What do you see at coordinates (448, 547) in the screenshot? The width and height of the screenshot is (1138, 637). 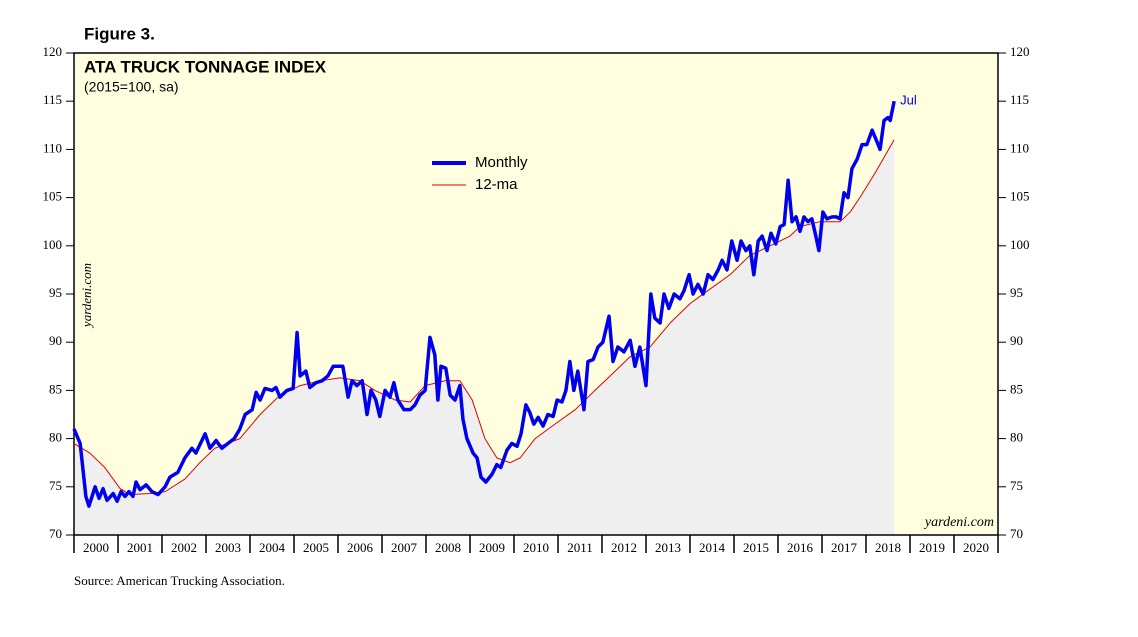 I see `x-tick-label: 2008` at bounding box center [448, 547].